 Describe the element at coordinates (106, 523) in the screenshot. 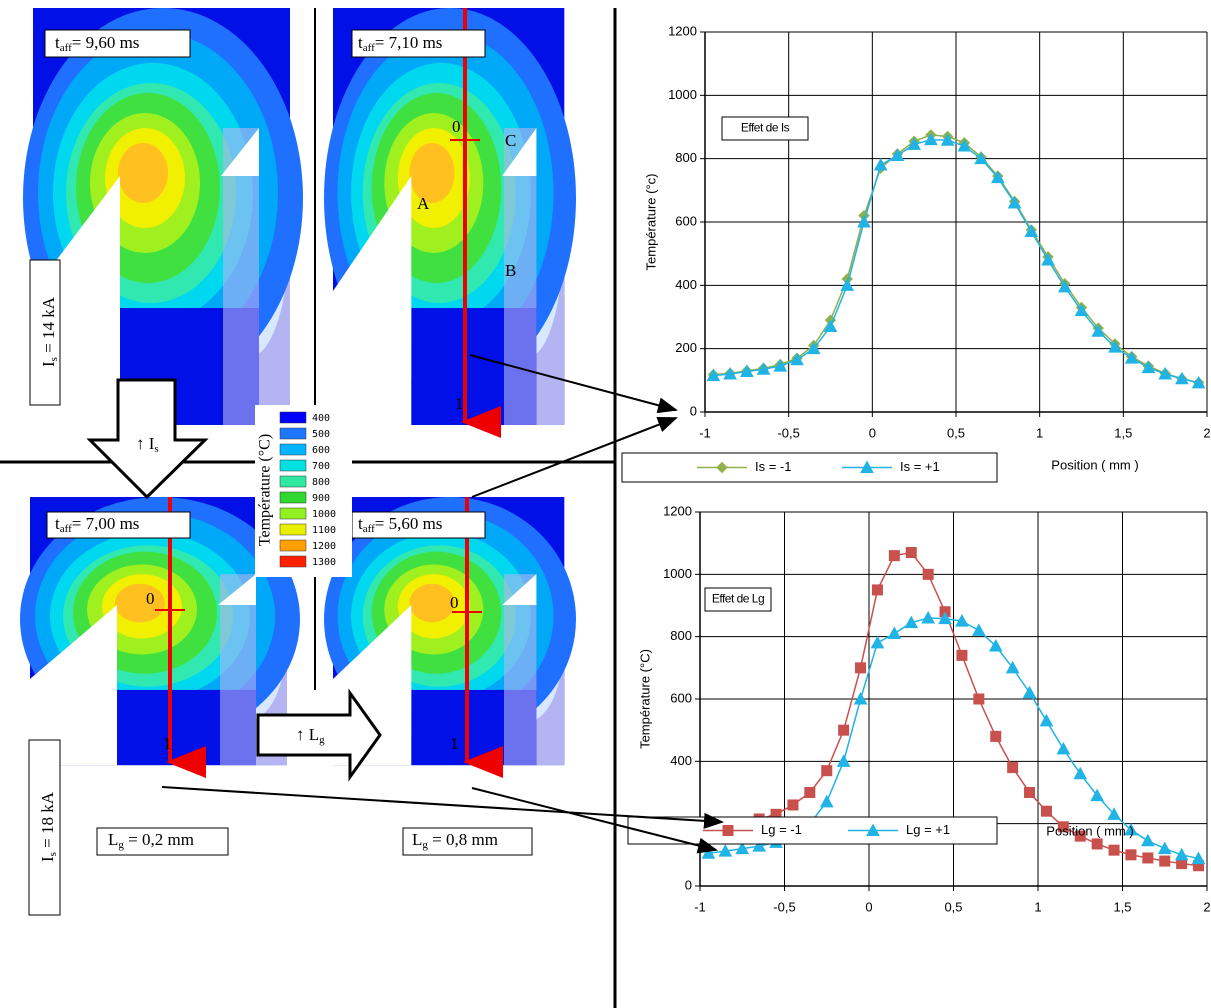

I see `value-text: = 7,00 ms` at that location.